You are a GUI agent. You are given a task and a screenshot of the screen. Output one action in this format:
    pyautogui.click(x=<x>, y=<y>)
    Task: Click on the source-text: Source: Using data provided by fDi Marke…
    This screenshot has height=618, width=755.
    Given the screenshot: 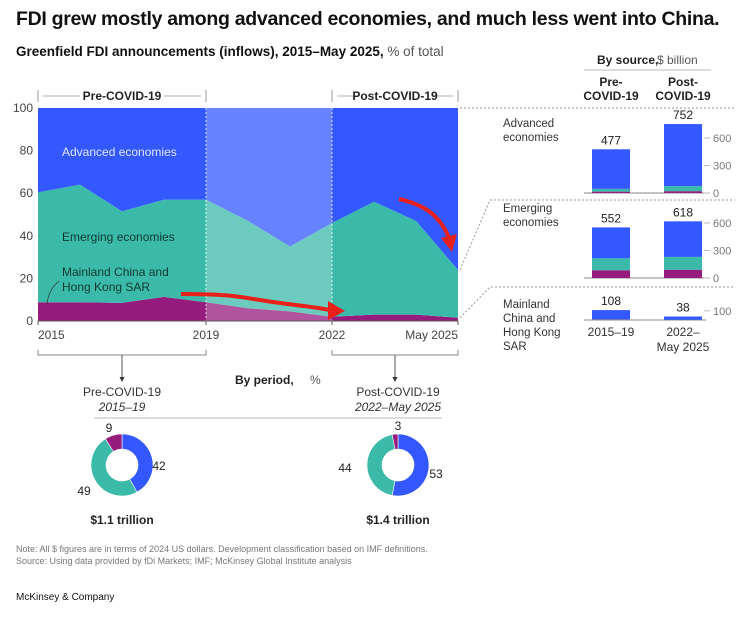 What is the action you would take?
    pyautogui.click(x=184, y=561)
    